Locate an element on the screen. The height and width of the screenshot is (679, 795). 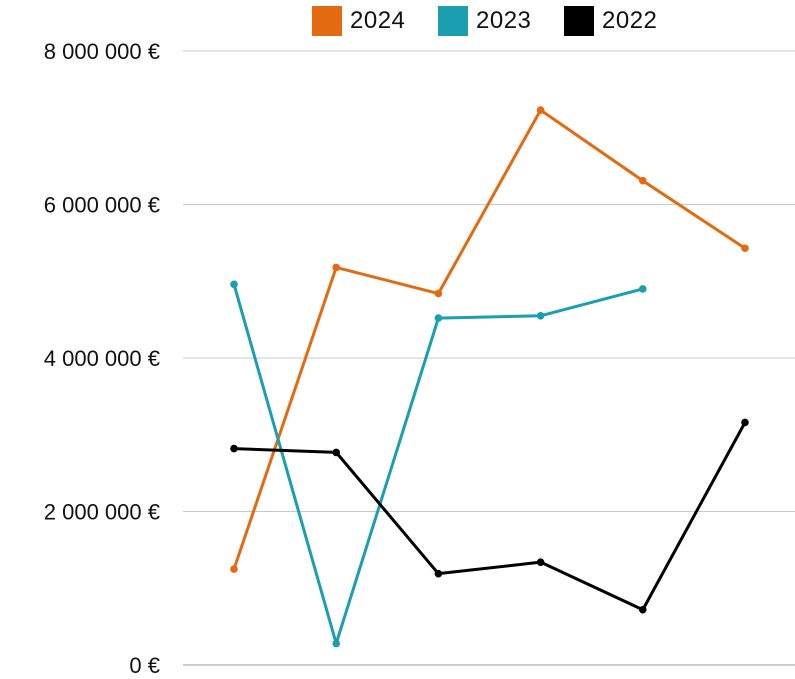
y-tick-label: 2 000 000 € is located at coordinates (102, 512).